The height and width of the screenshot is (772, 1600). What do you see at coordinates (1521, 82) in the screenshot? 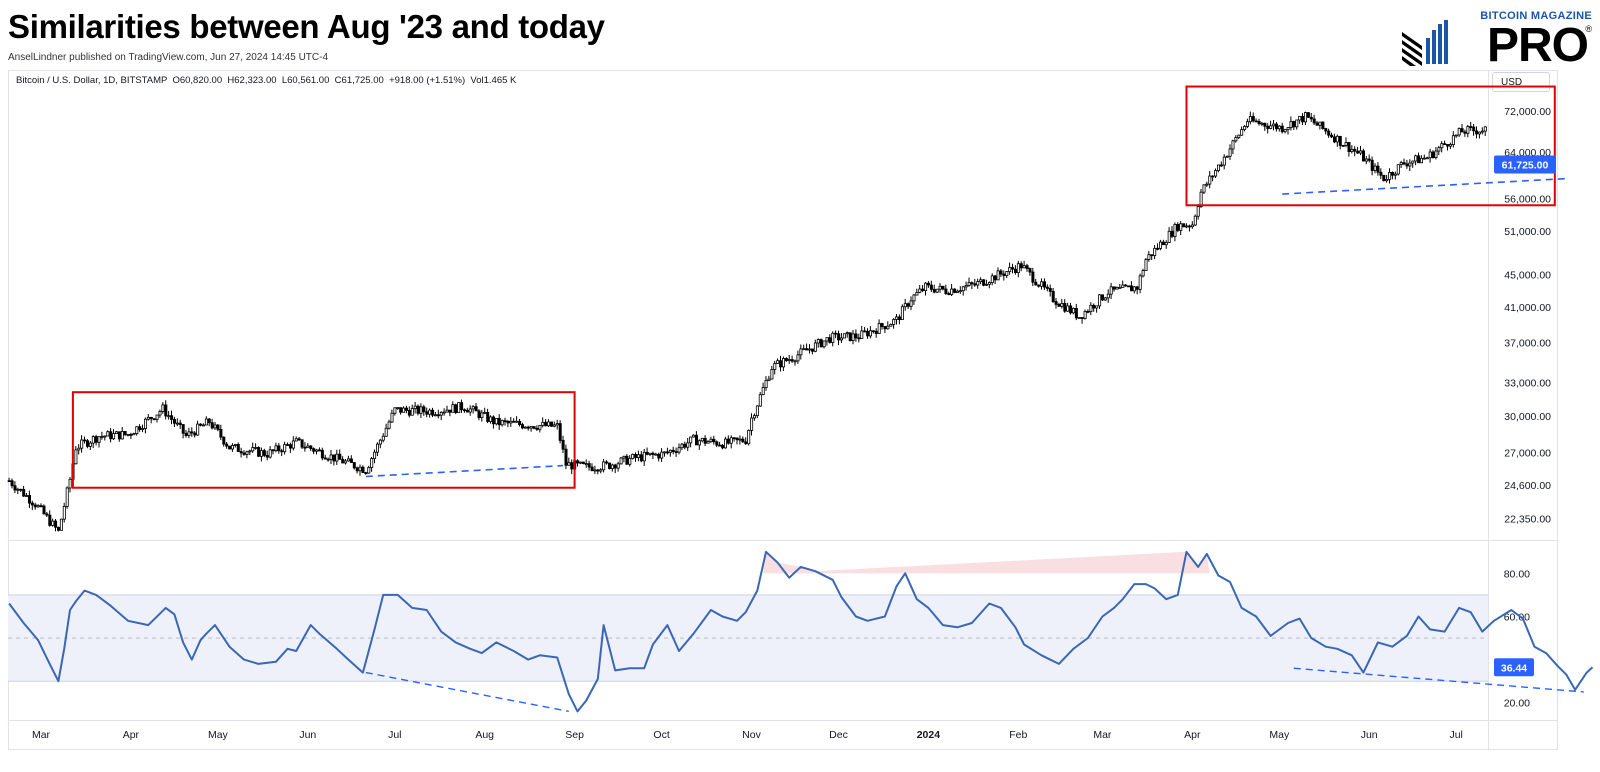
I see `currency-button: USD` at bounding box center [1521, 82].